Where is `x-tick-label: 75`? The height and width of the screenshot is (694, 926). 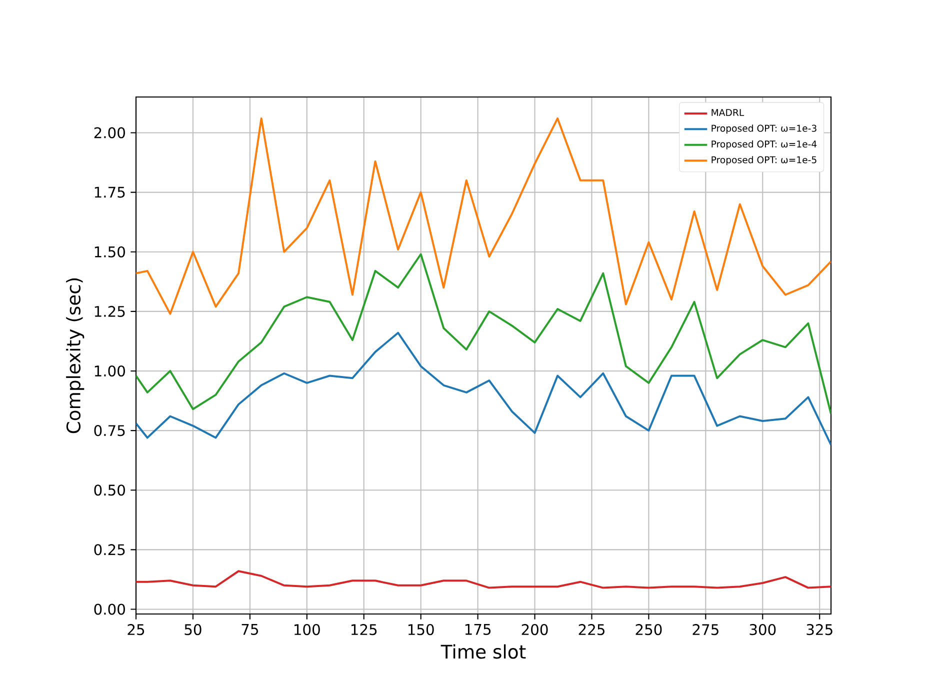
x-tick-label: 75 is located at coordinates (250, 629).